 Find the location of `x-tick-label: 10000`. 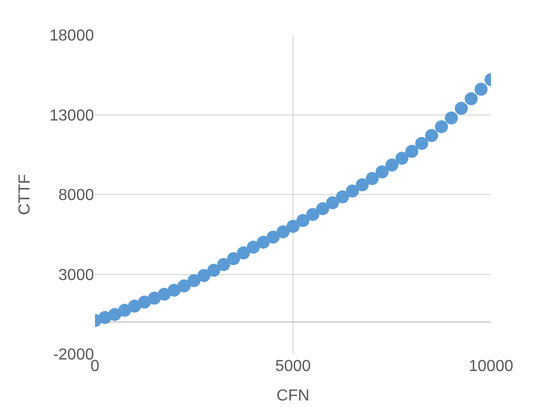

x-tick-label: 10000 is located at coordinates (491, 366).